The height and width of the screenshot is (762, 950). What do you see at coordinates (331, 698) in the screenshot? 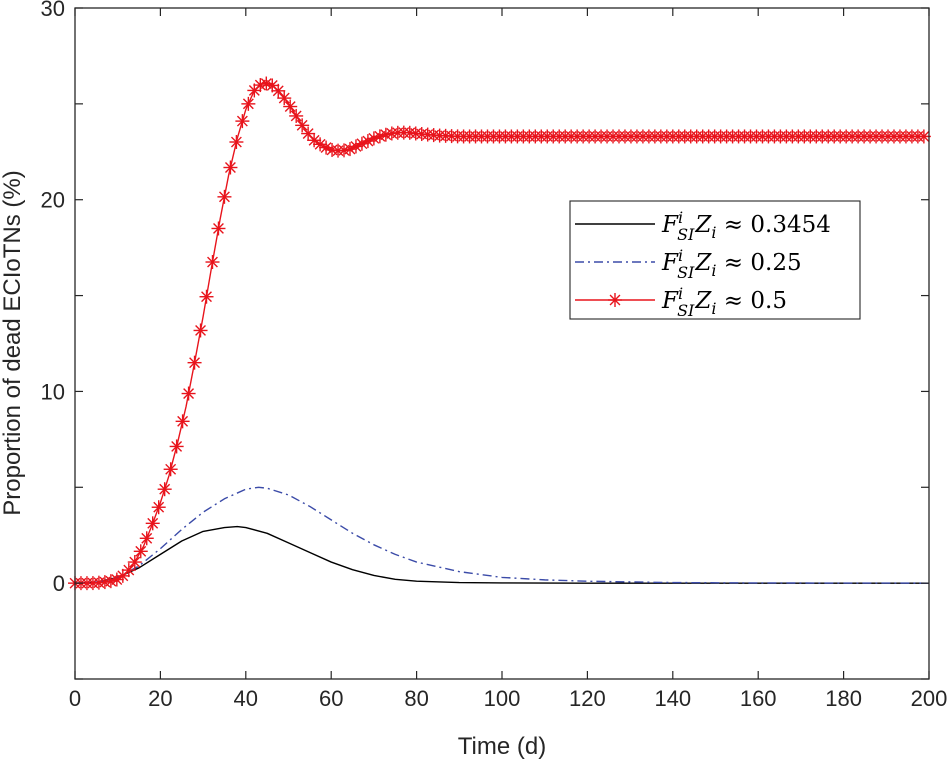
I see `x-tick-label: 60` at bounding box center [331, 698].